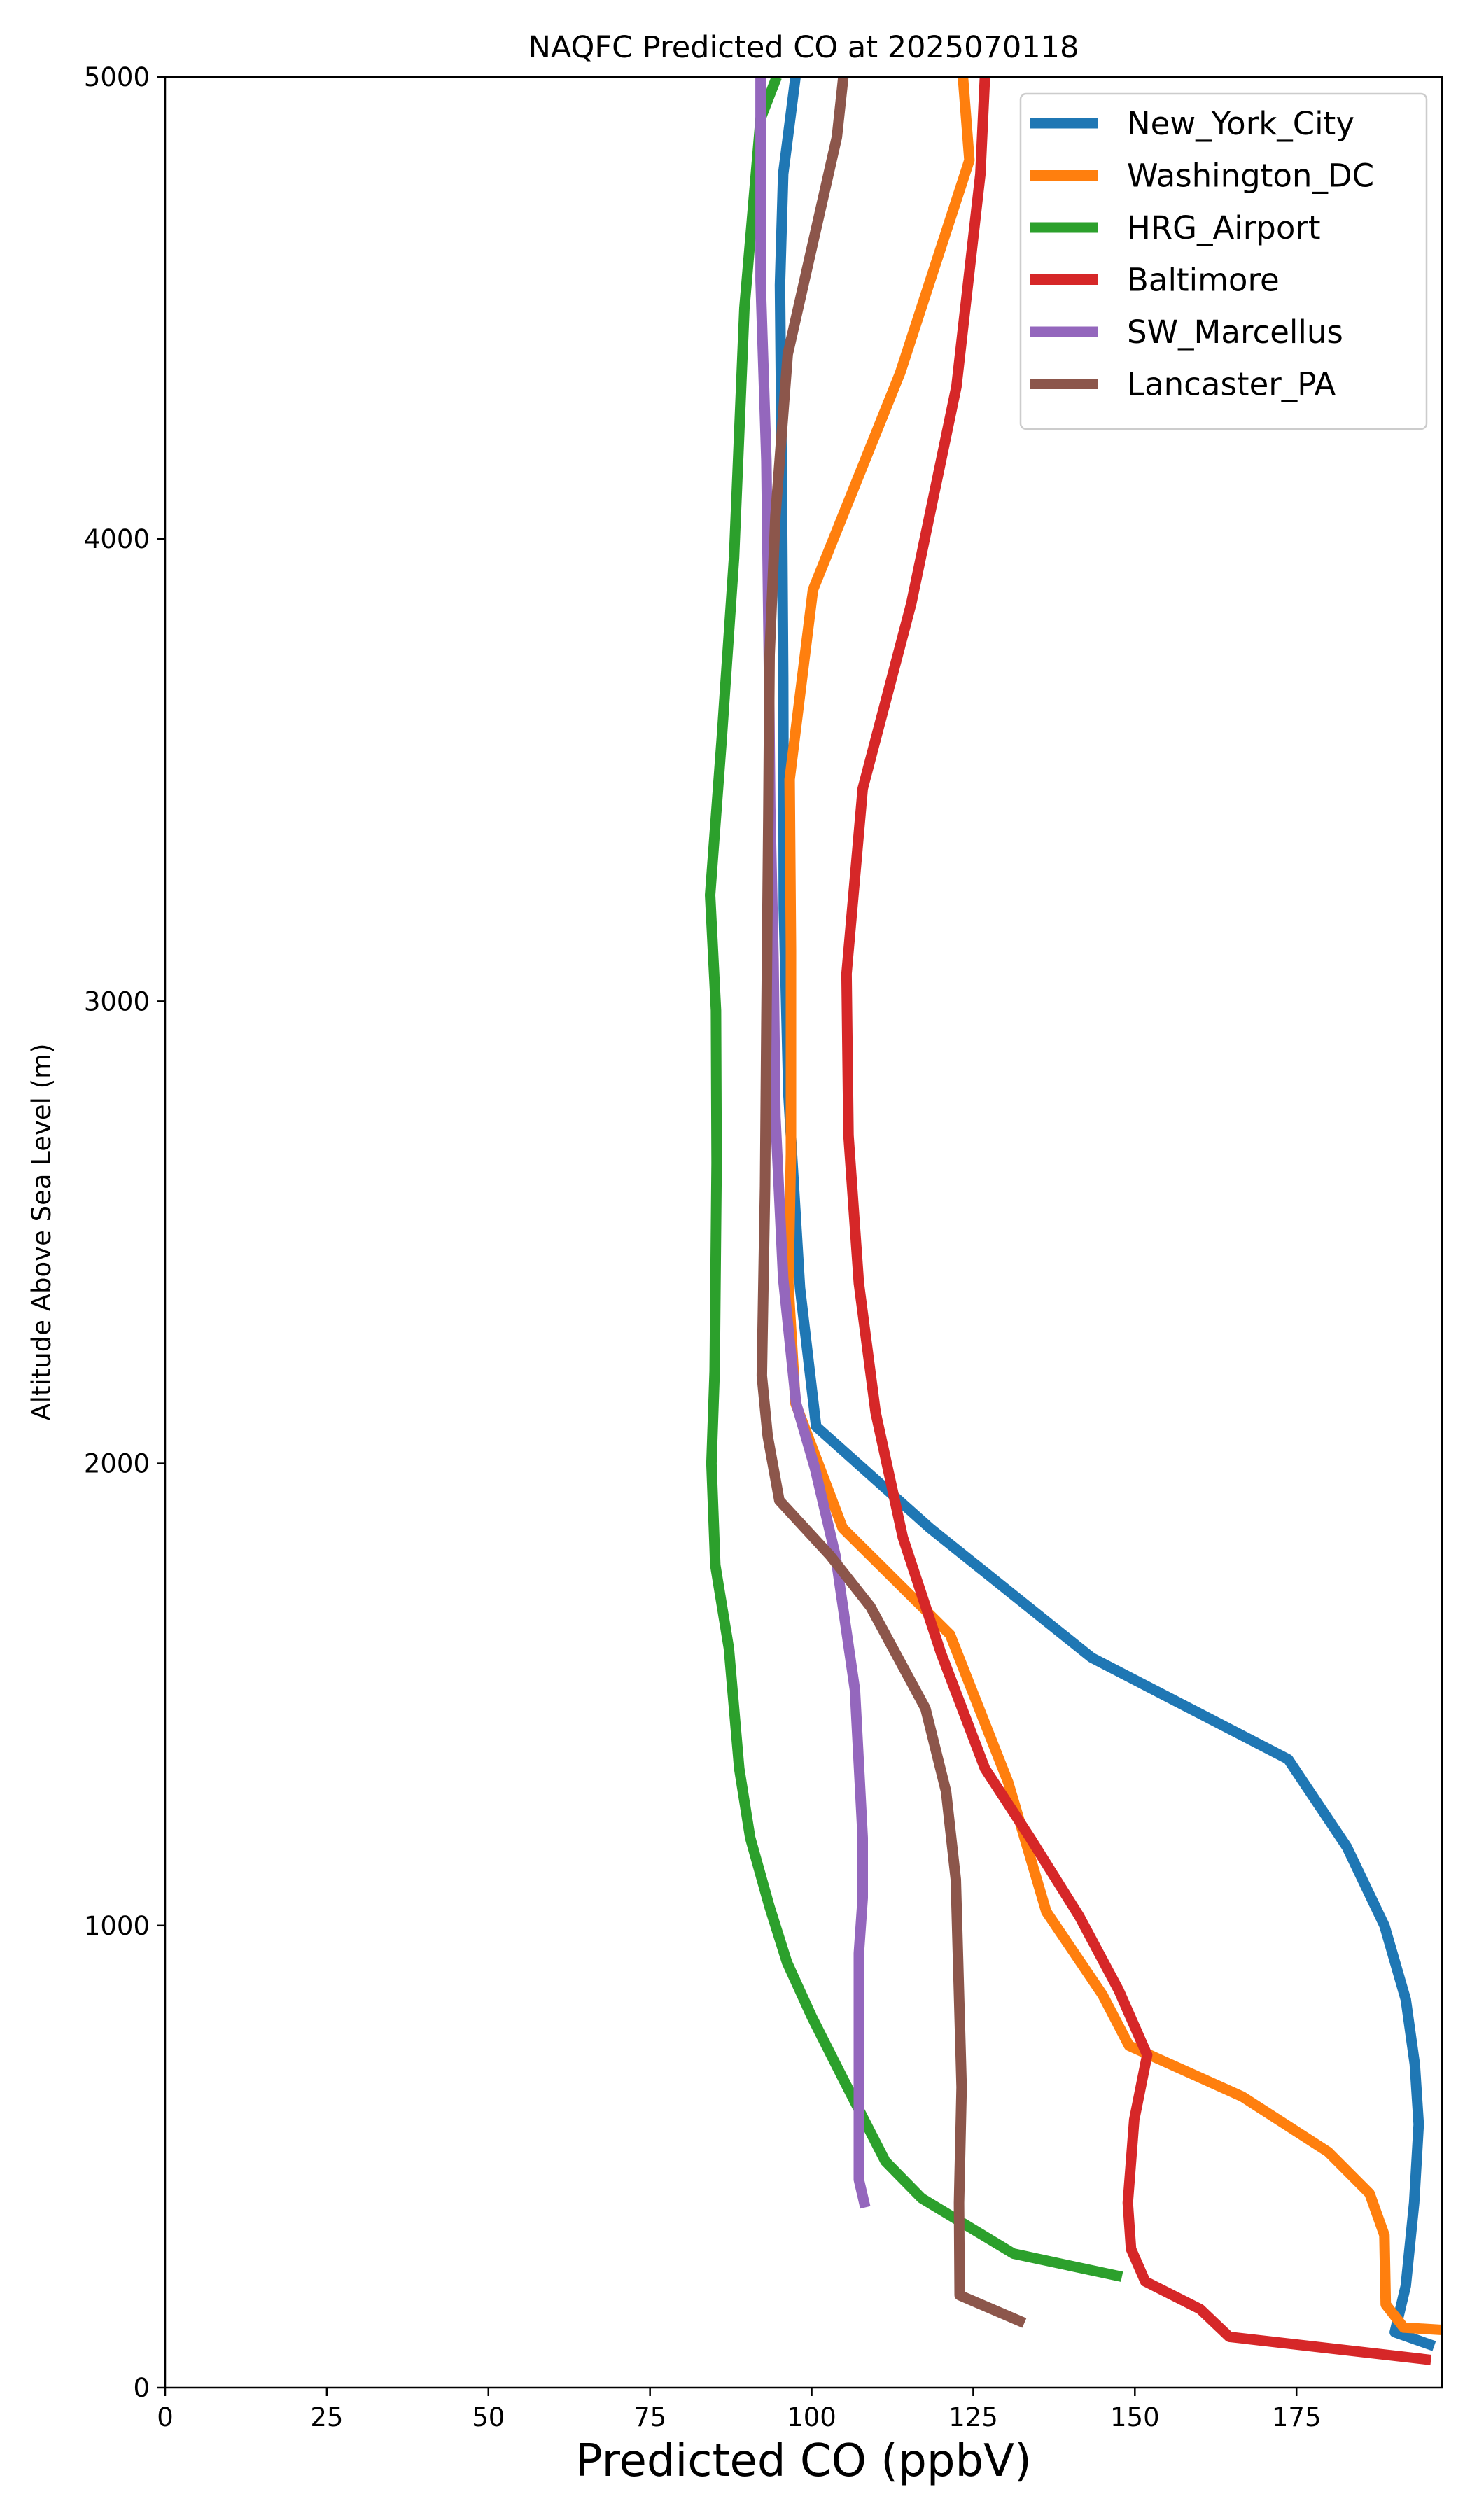 The width and height of the screenshot is (1470, 2520). Describe the element at coordinates (117, 77) in the screenshot. I see `y-tick-label-5: 5000` at that location.